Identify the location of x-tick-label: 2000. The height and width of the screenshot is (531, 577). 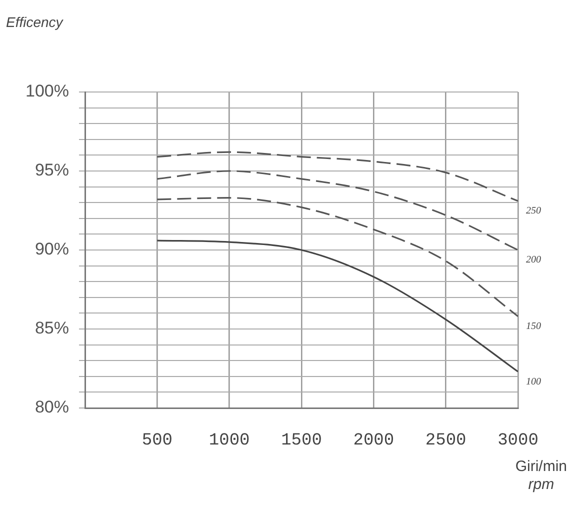
(373, 441).